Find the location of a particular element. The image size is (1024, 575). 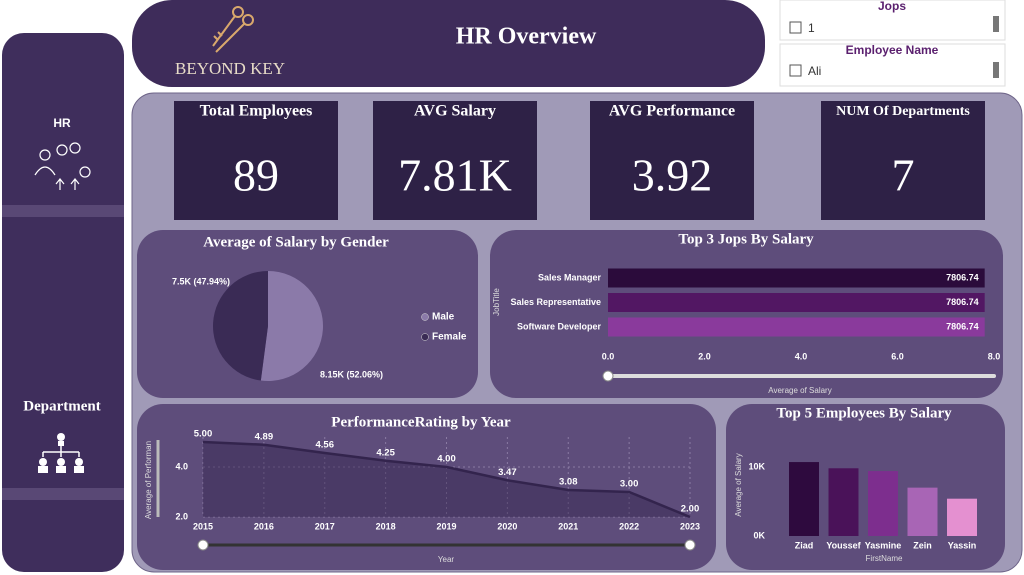

legend-label: Female is located at coordinates (449, 337).